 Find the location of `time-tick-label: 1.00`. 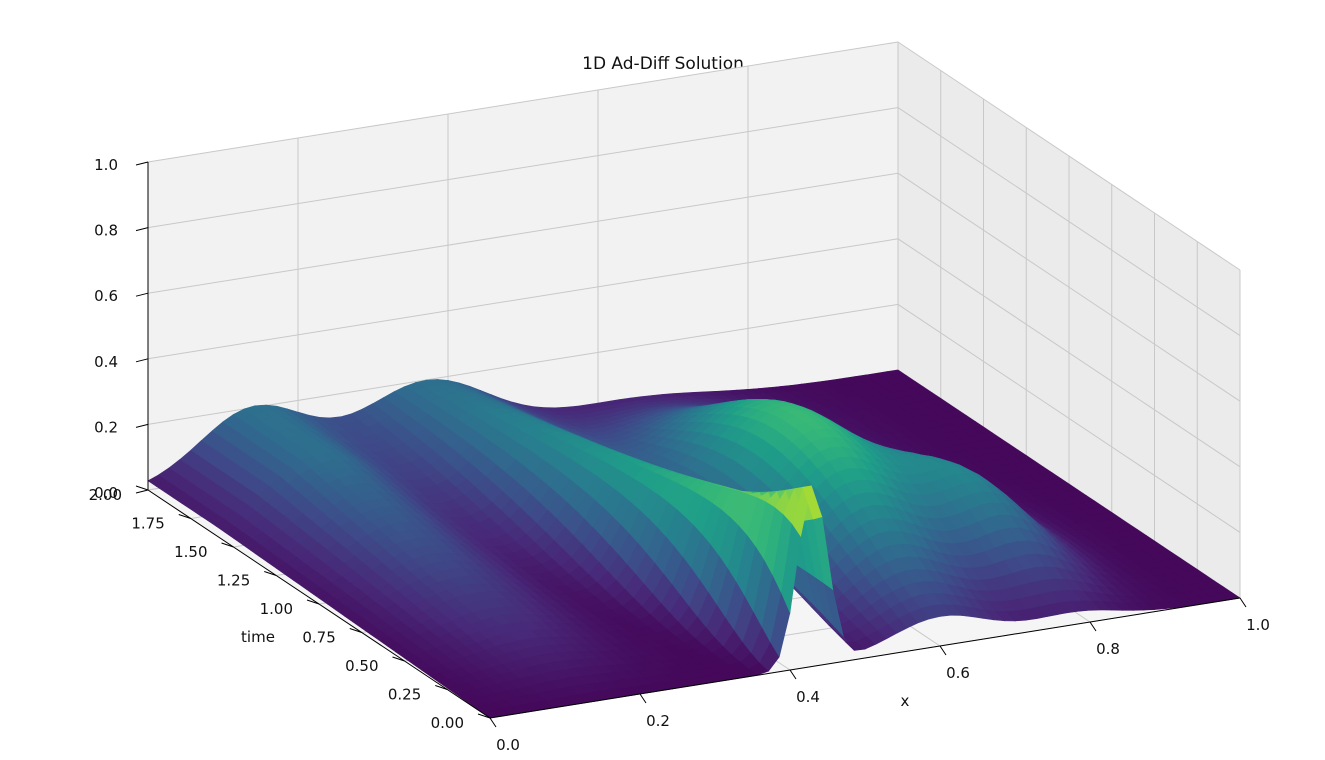

time-tick-label: 1.00 is located at coordinates (276, 609).